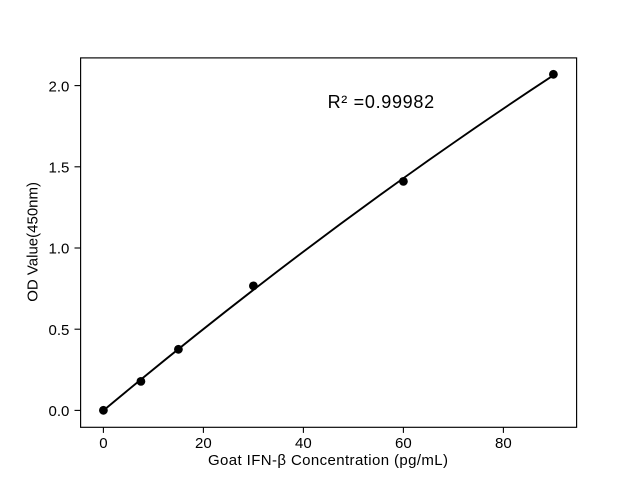 This screenshot has width=640, height=480. Describe the element at coordinates (203, 443) in the screenshot. I see `svg-text: 20` at that location.